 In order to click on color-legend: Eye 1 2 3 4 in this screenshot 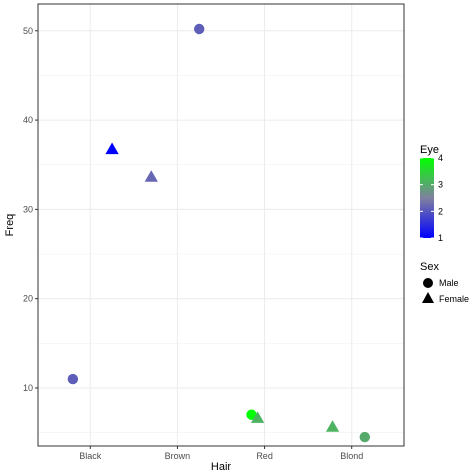, I will do `click(431, 193)`.